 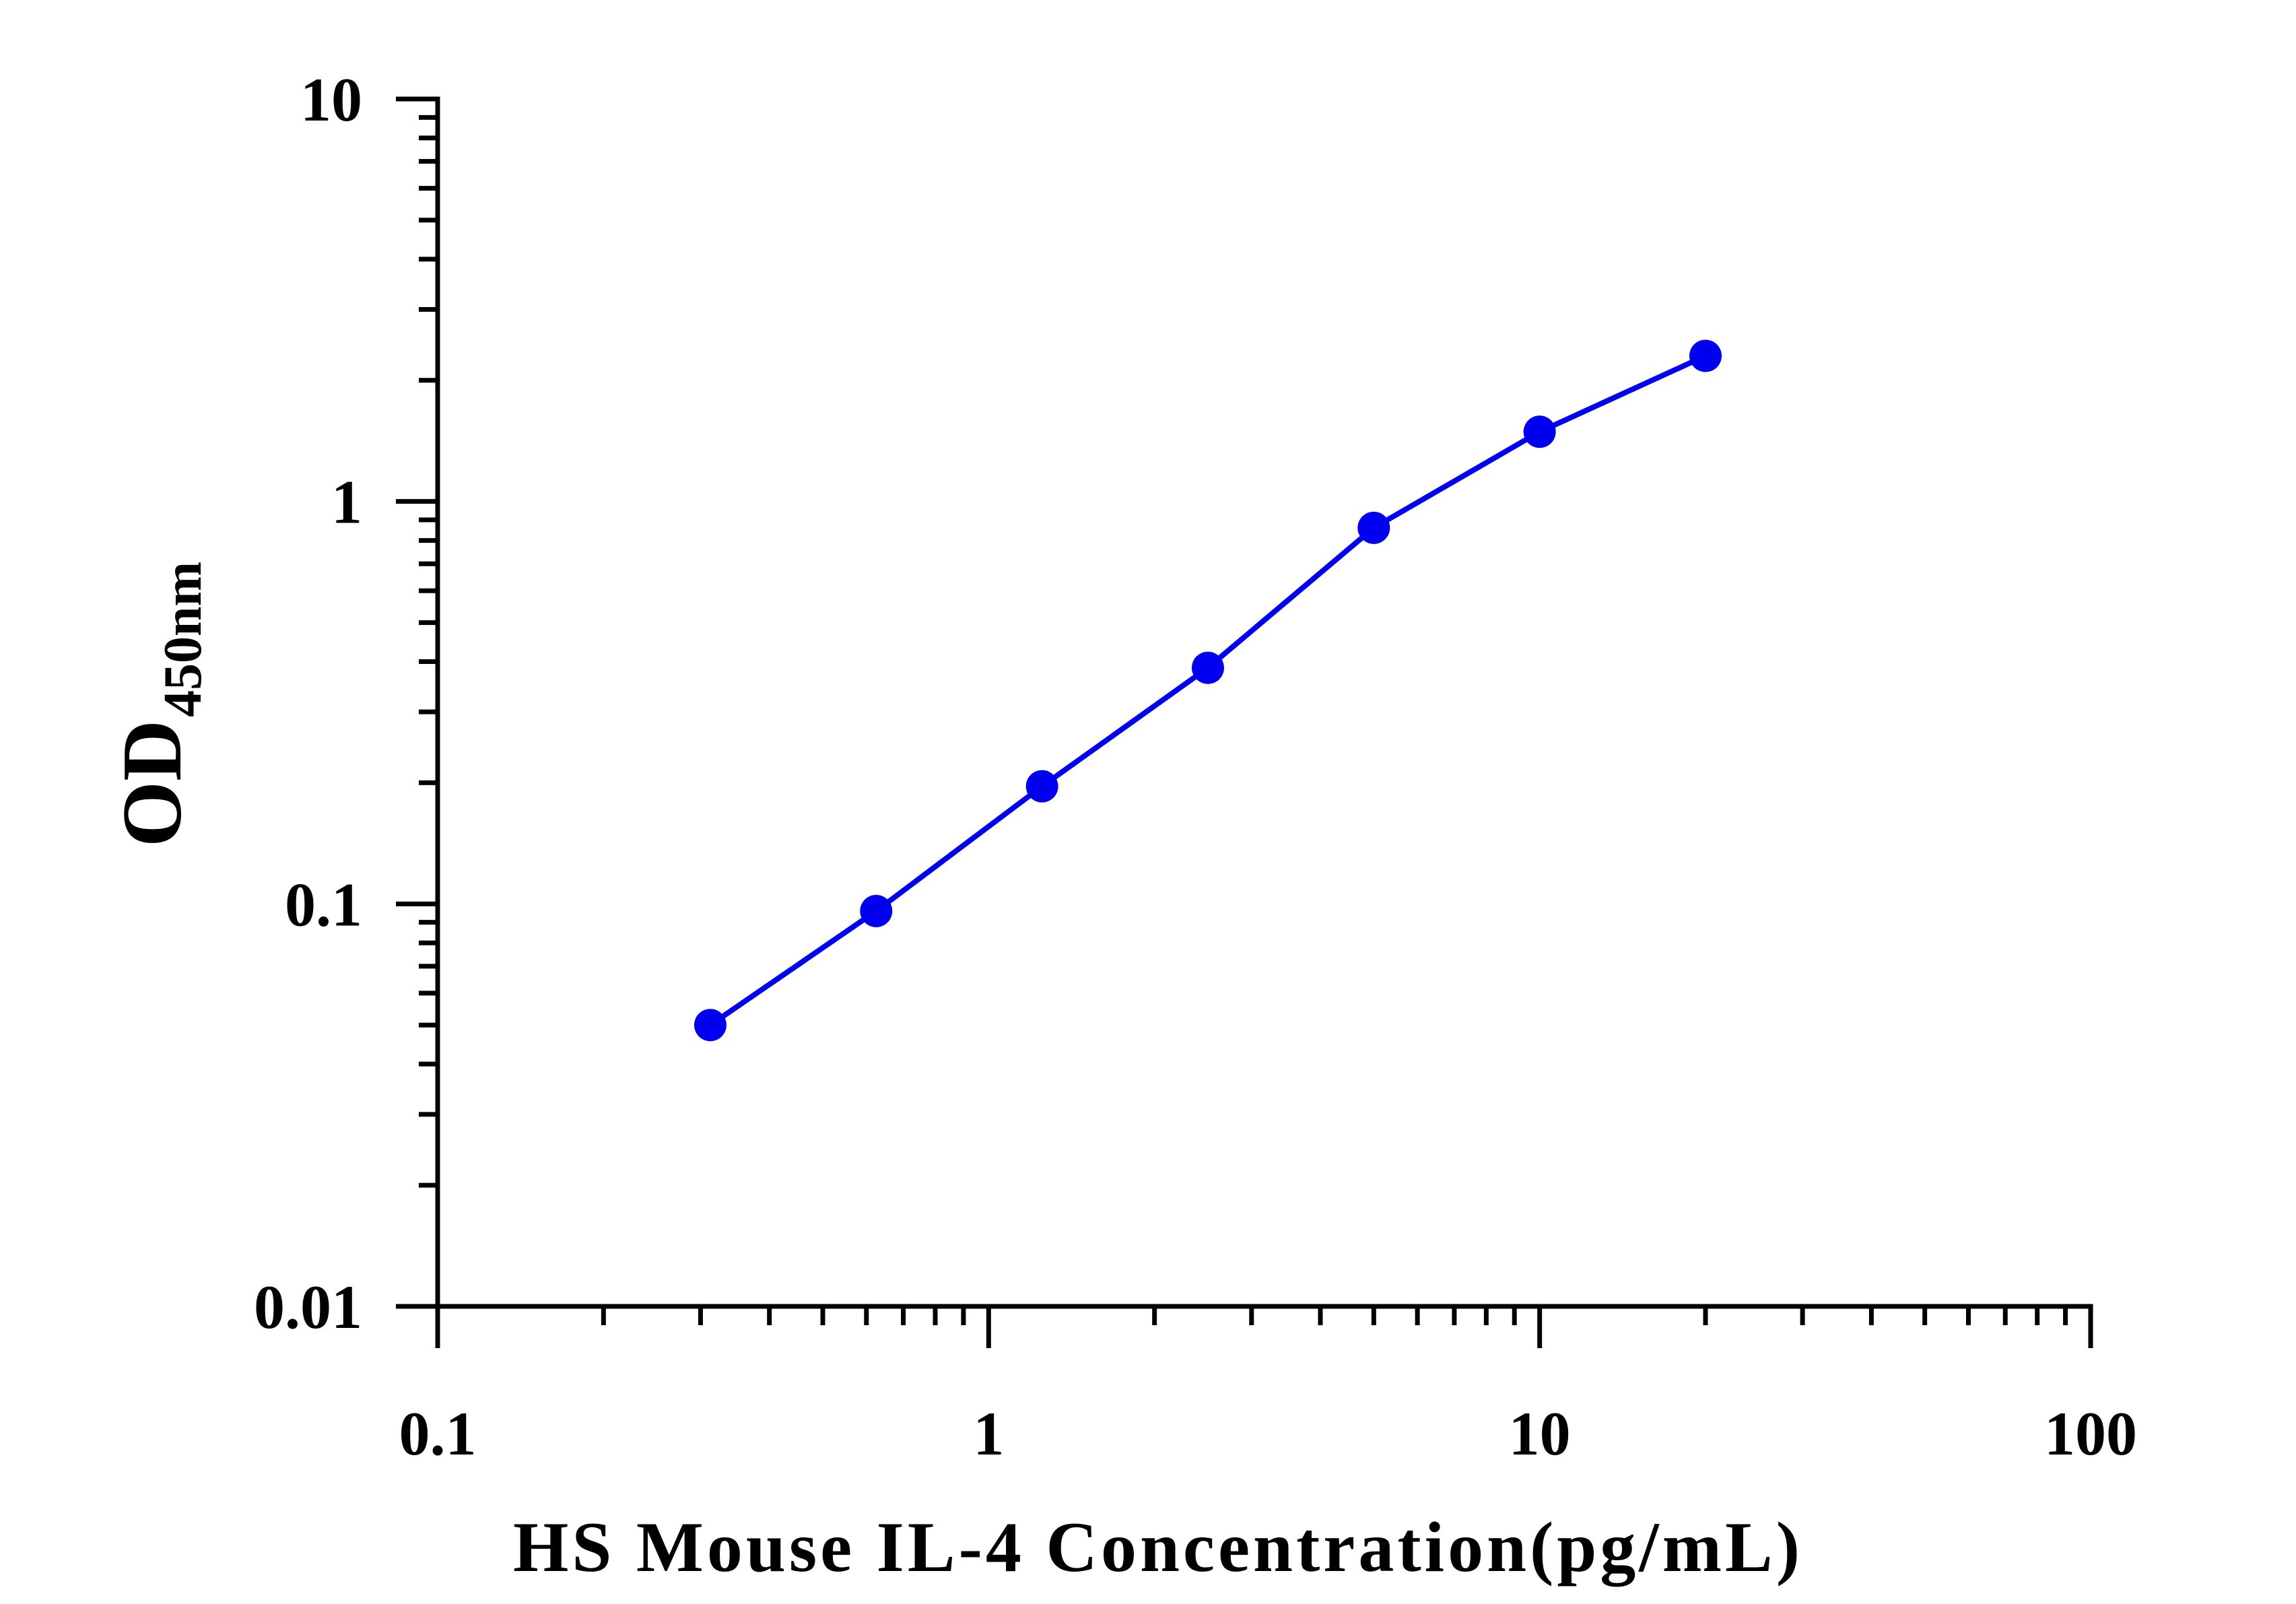 What do you see at coordinates (417, 703) in the screenshot?
I see `y-axis-ticks` at bounding box center [417, 703].